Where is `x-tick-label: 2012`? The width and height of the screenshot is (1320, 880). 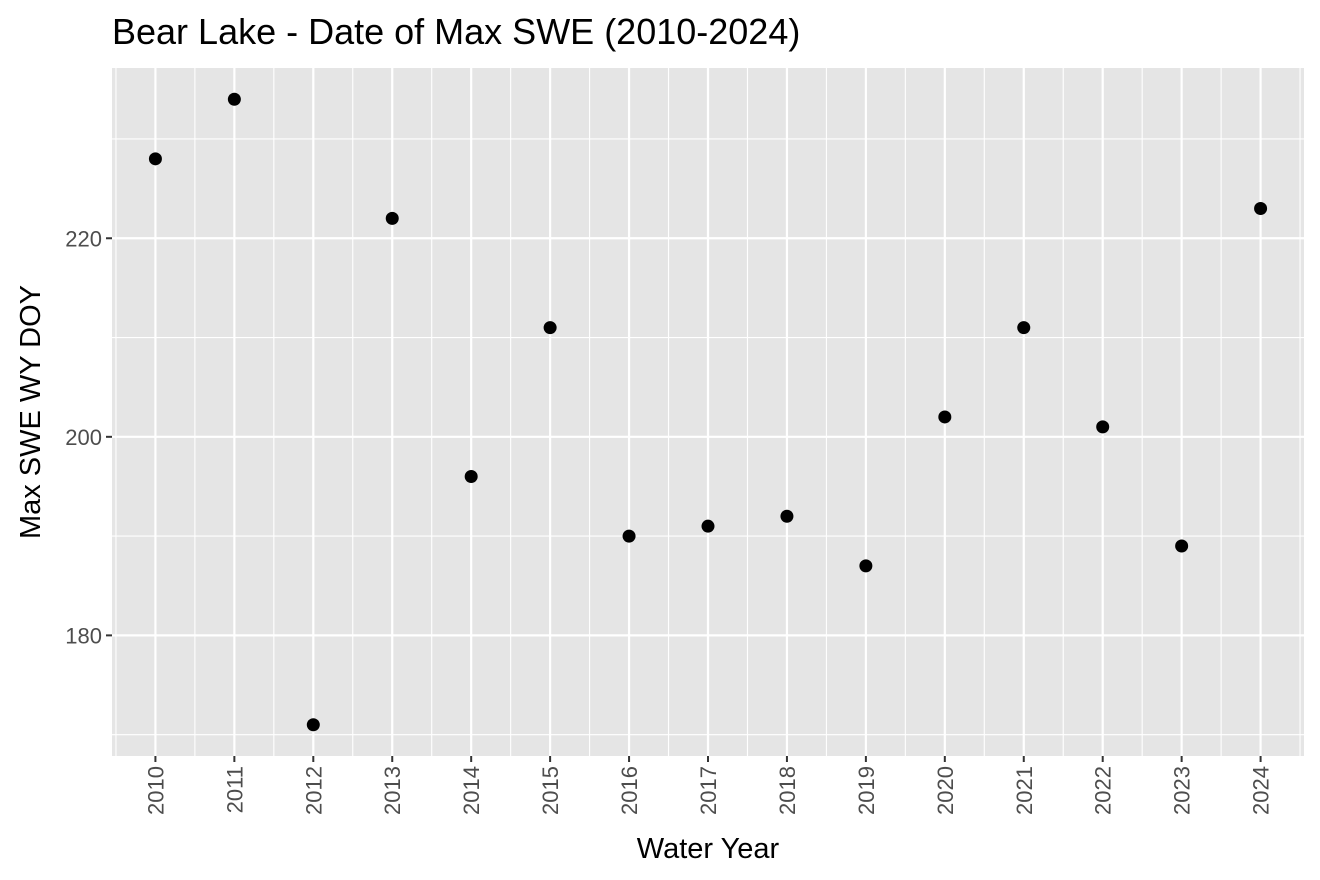 x-tick-label: 2012 is located at coordinates (313, 790).